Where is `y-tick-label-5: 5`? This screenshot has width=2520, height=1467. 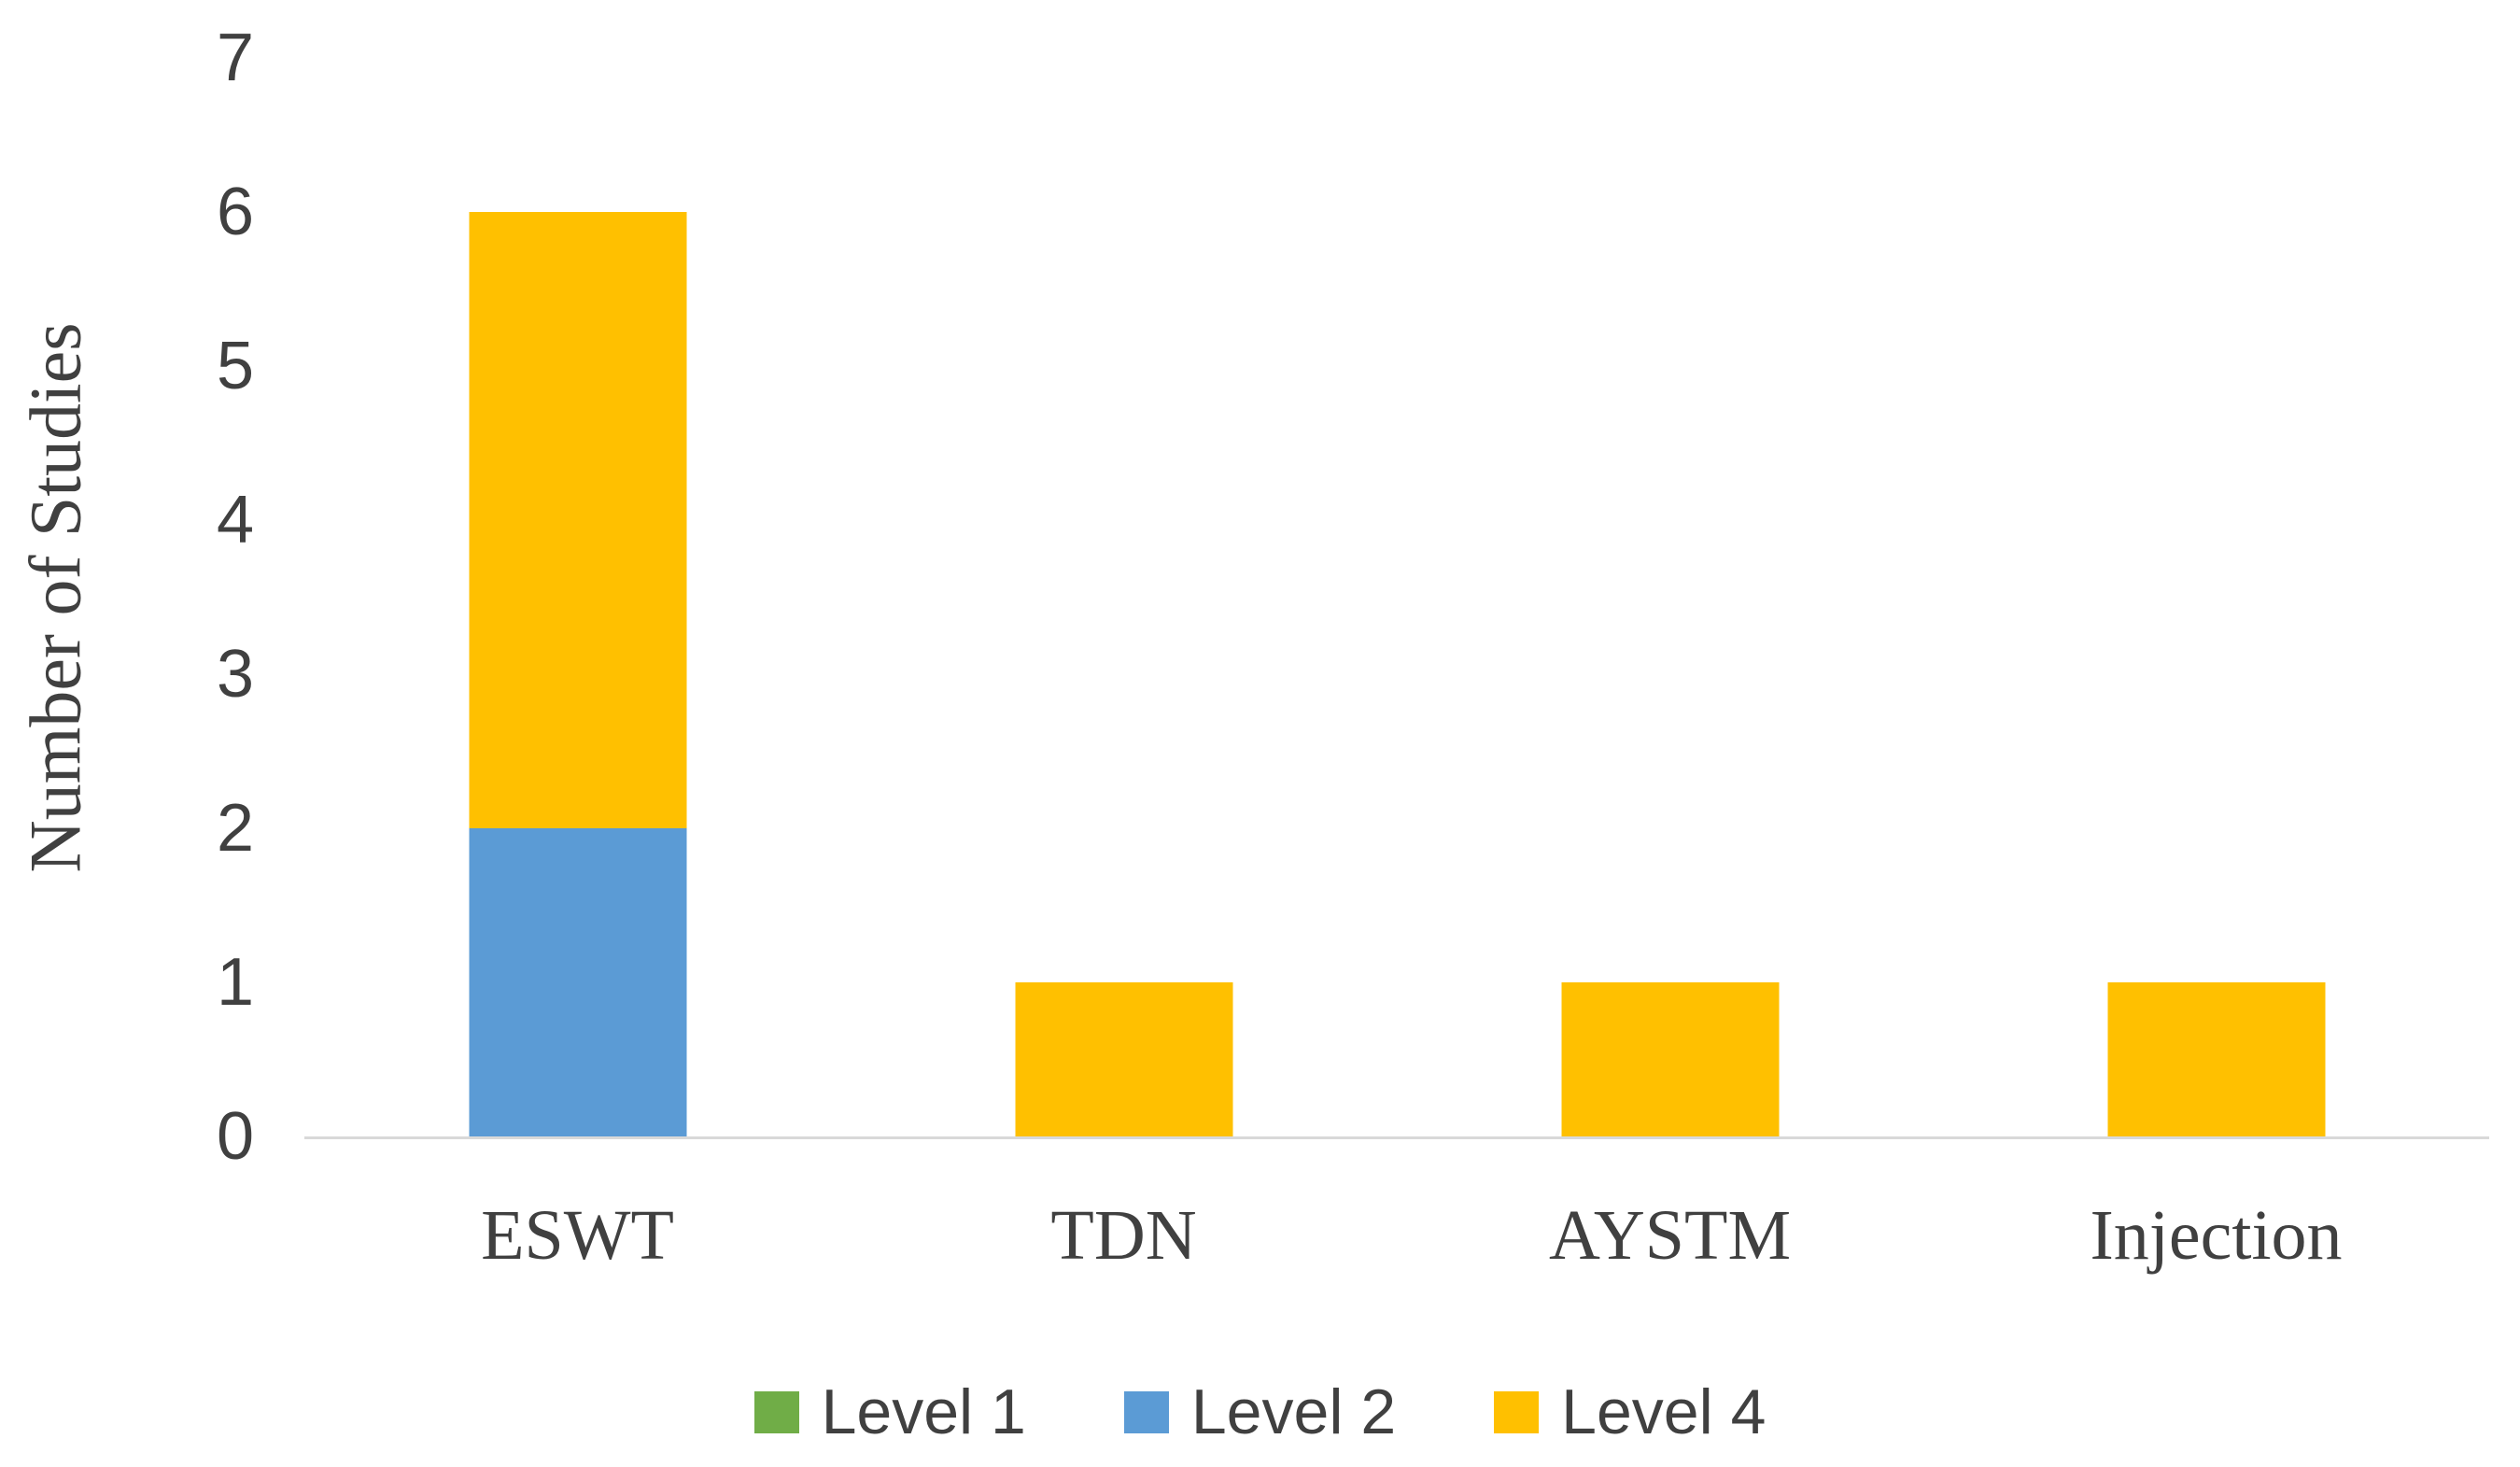 y-tick-label-5: 5 is located at coordinates (235, 366).